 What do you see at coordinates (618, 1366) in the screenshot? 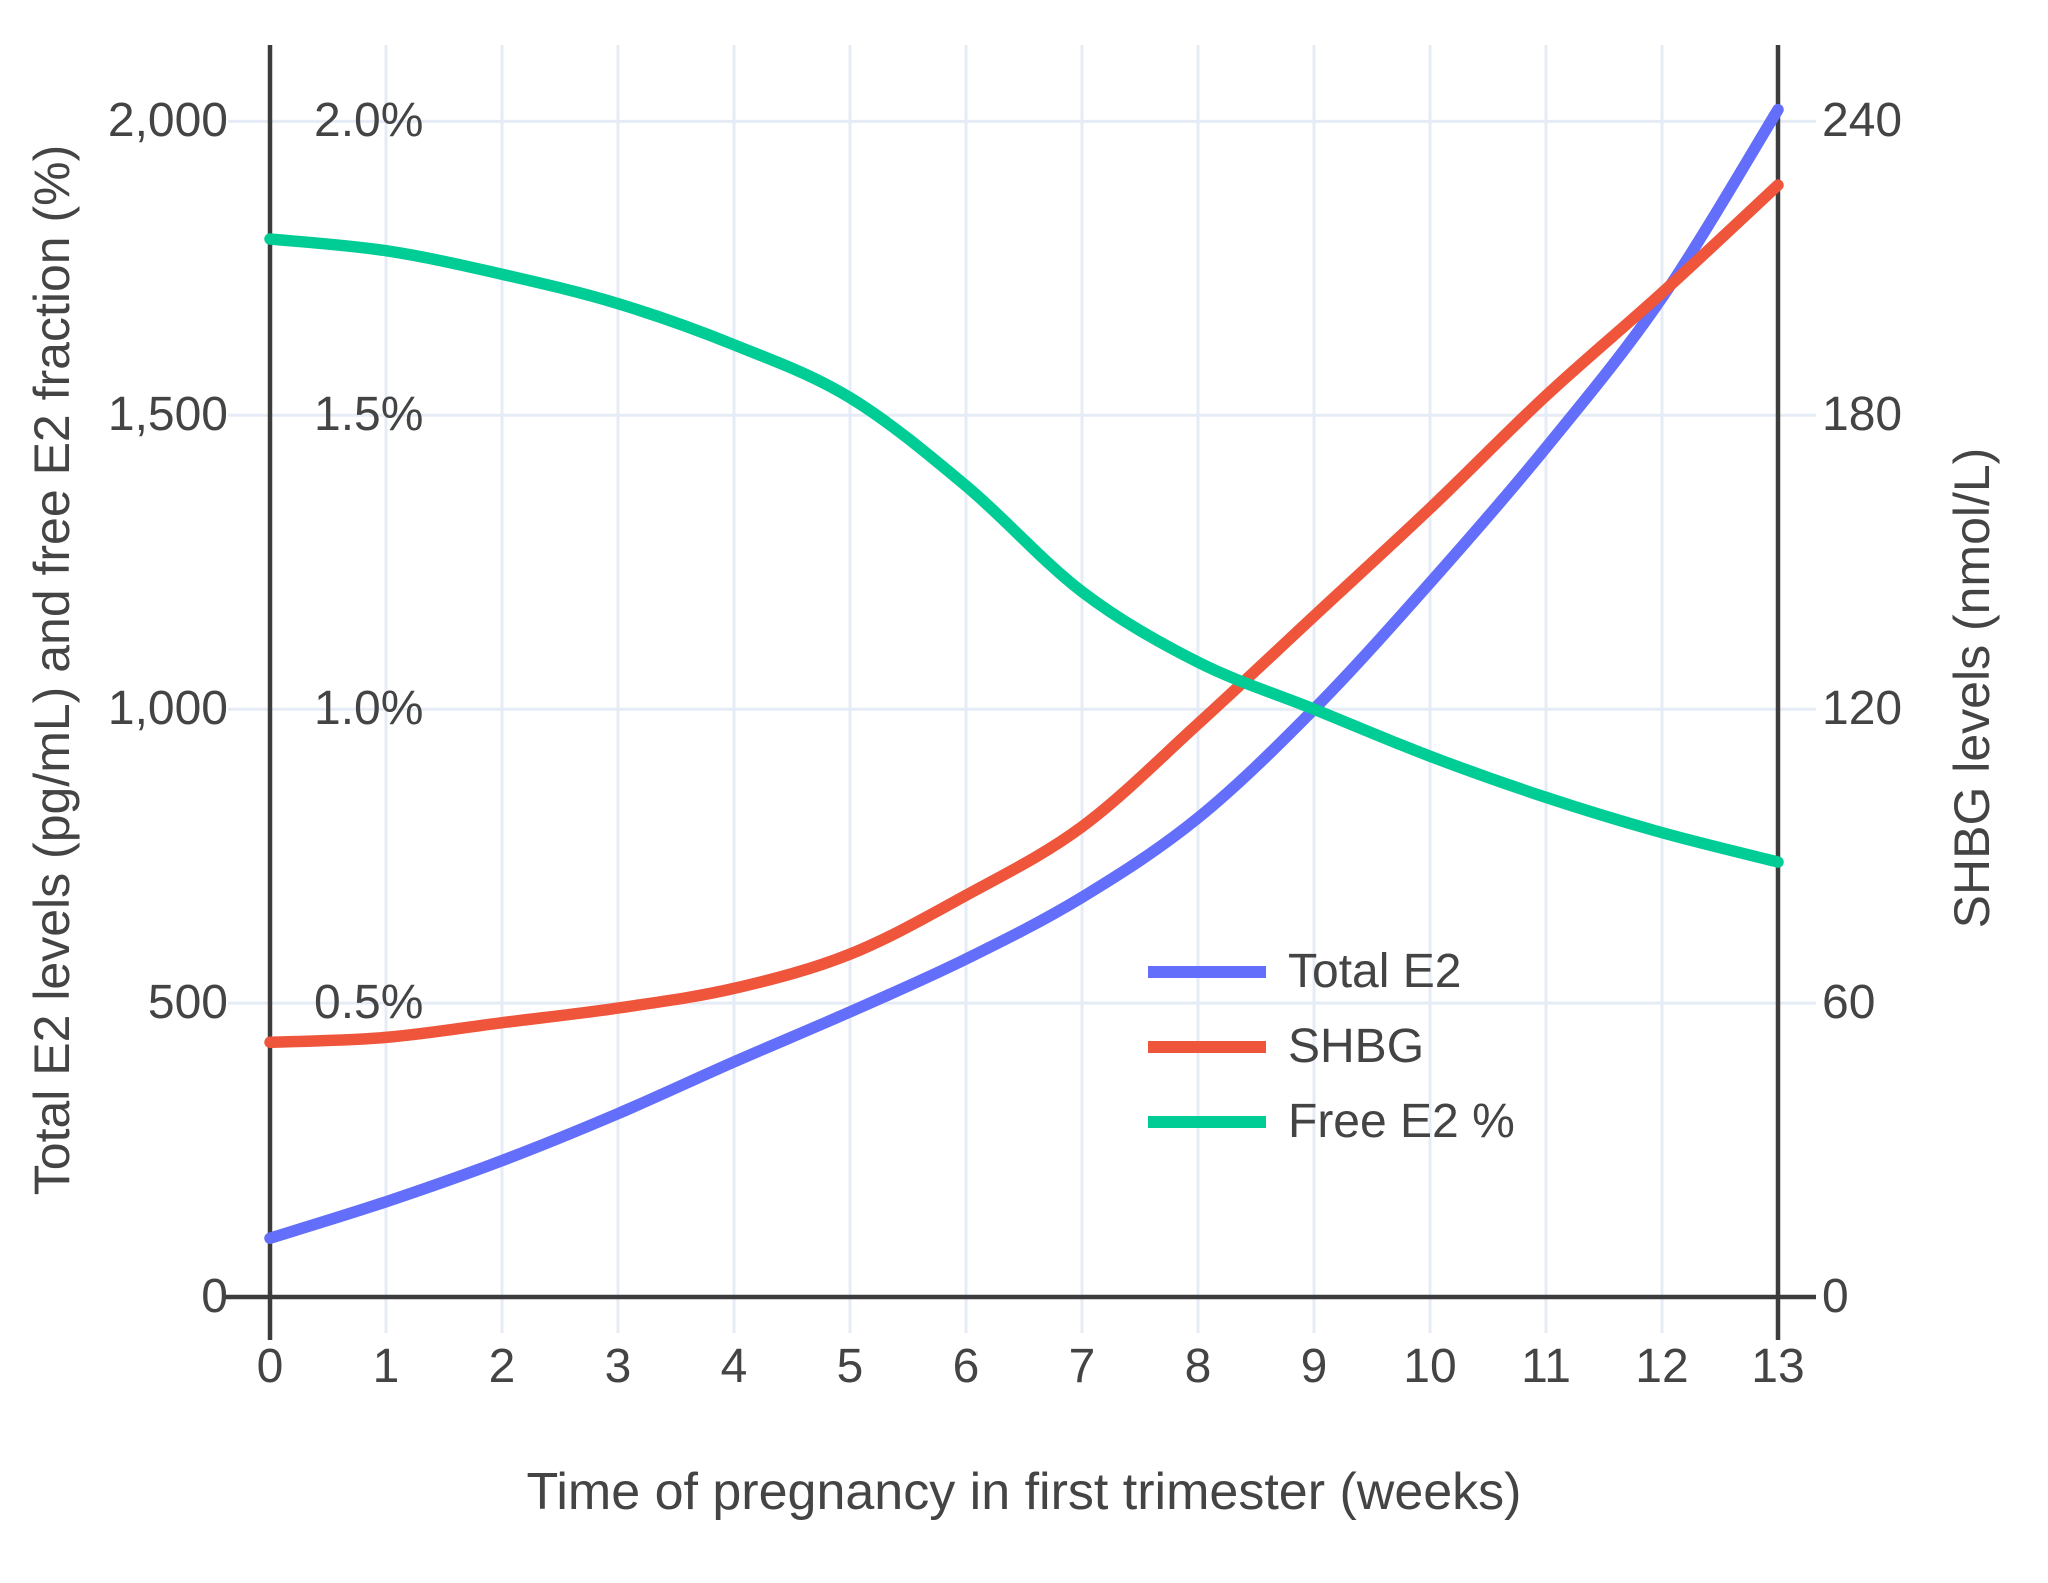
I see `x-tick-label: 3` at bounding box center [618, 1366].